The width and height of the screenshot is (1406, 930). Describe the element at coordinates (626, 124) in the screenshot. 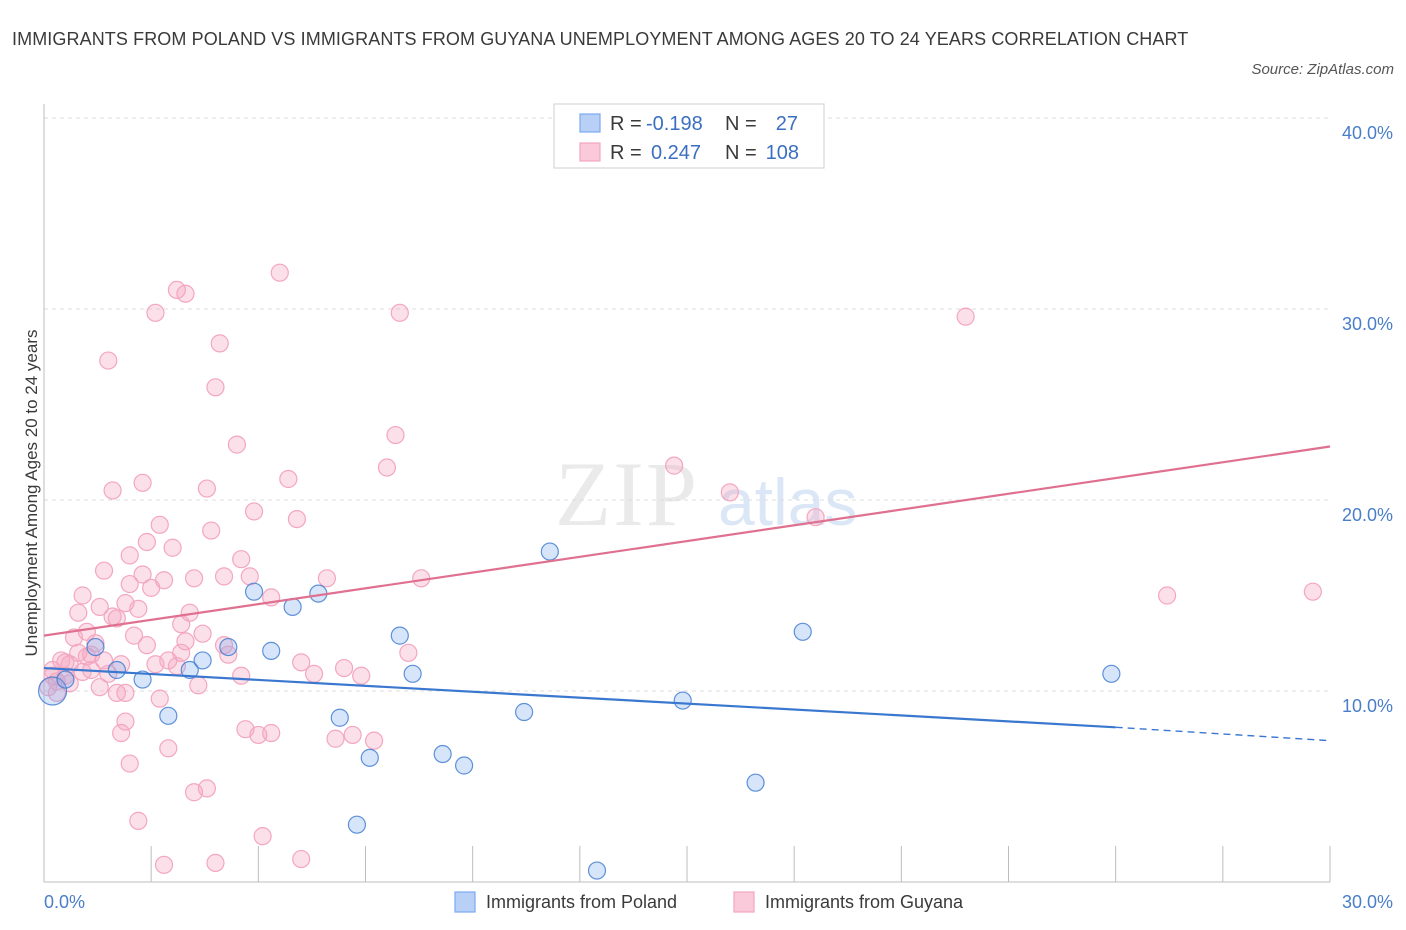

I see `poland-r-label: R =` at that location.